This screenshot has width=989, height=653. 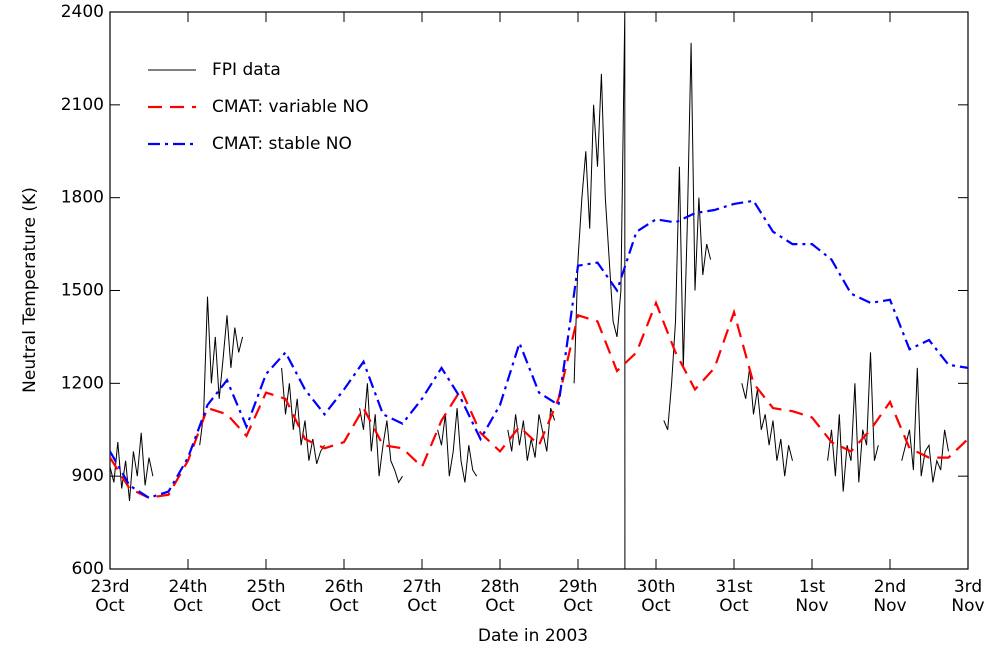 What do you see at coordinates (282, 144) in the screenshot?
I see `legend-label: CMAT: stable NO` at bounding box center [282, 144].